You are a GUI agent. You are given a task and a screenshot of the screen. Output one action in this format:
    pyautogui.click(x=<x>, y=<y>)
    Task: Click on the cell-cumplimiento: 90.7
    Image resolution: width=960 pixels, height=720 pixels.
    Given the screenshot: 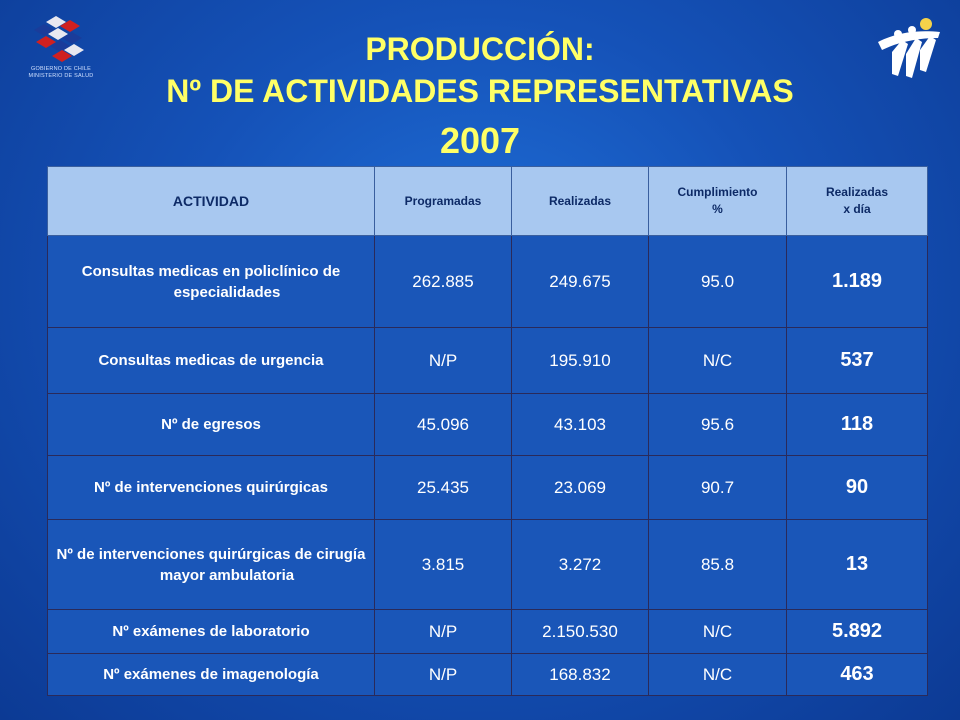 What is the action you would take?
    pyautogui.click(x=717, y=487)
    